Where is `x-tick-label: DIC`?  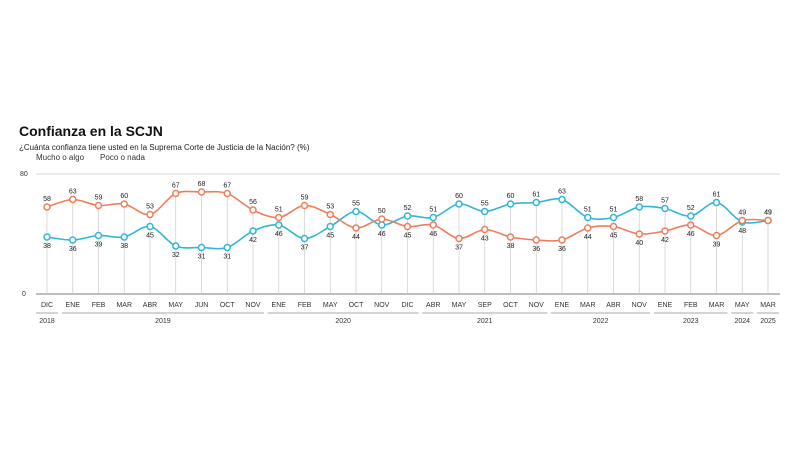
x-tick-label: DIC is located at coordinates (47, 305).